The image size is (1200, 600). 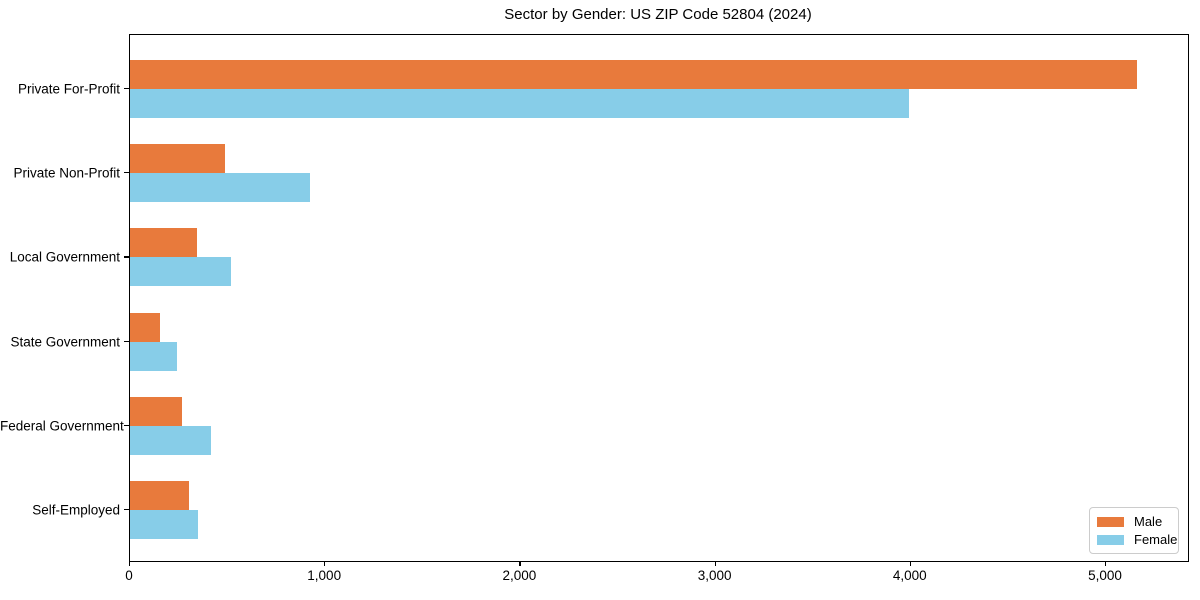 What do you see at coordinates (520, 563) in the screenshot?
I see `x-tick-mark-2000` at bounding box center [520, 563].